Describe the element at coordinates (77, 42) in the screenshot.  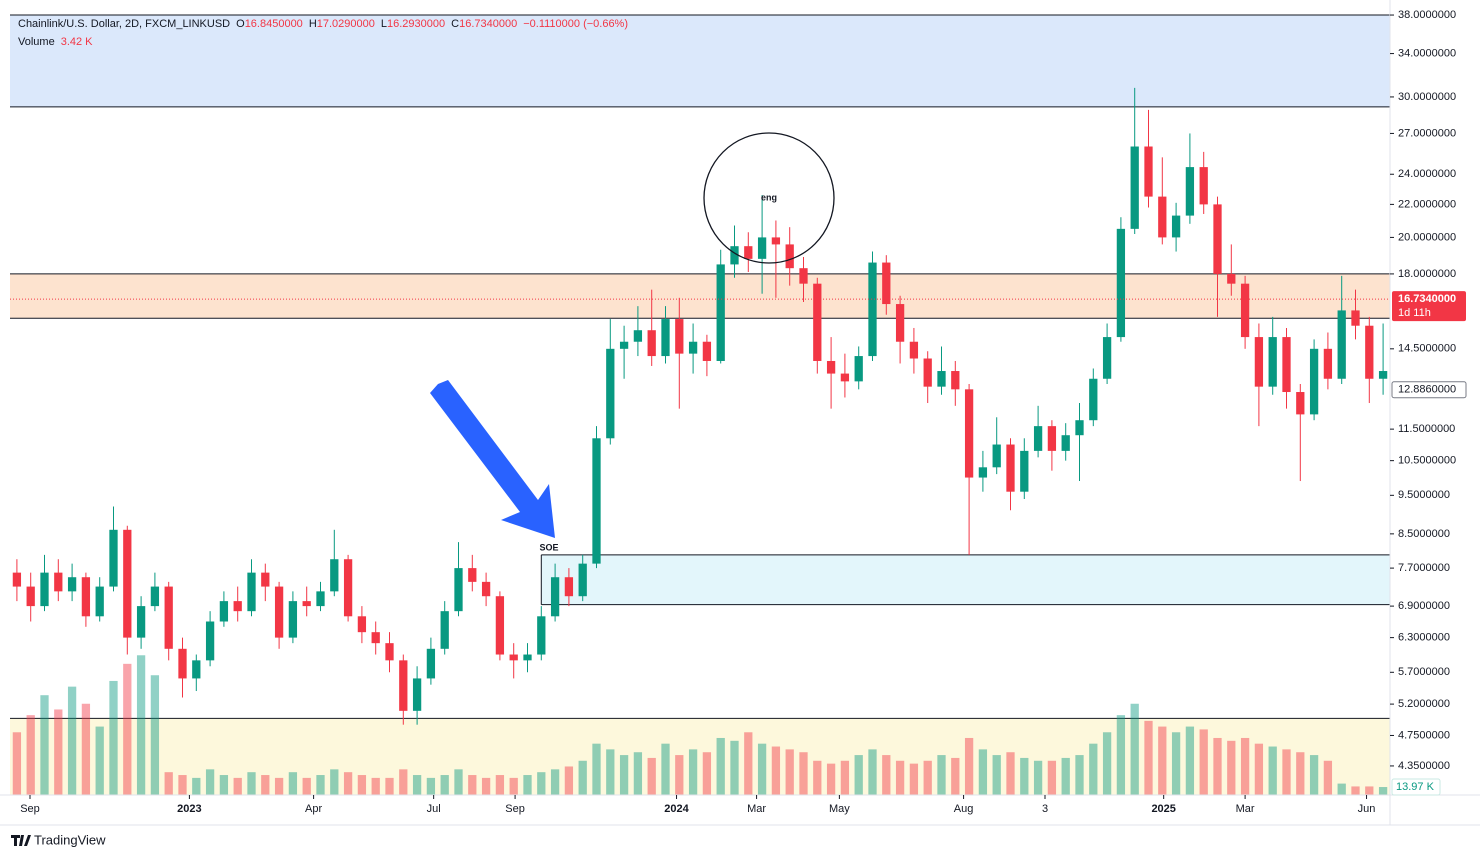
I see `volume-value: 3.42 K` at that location.